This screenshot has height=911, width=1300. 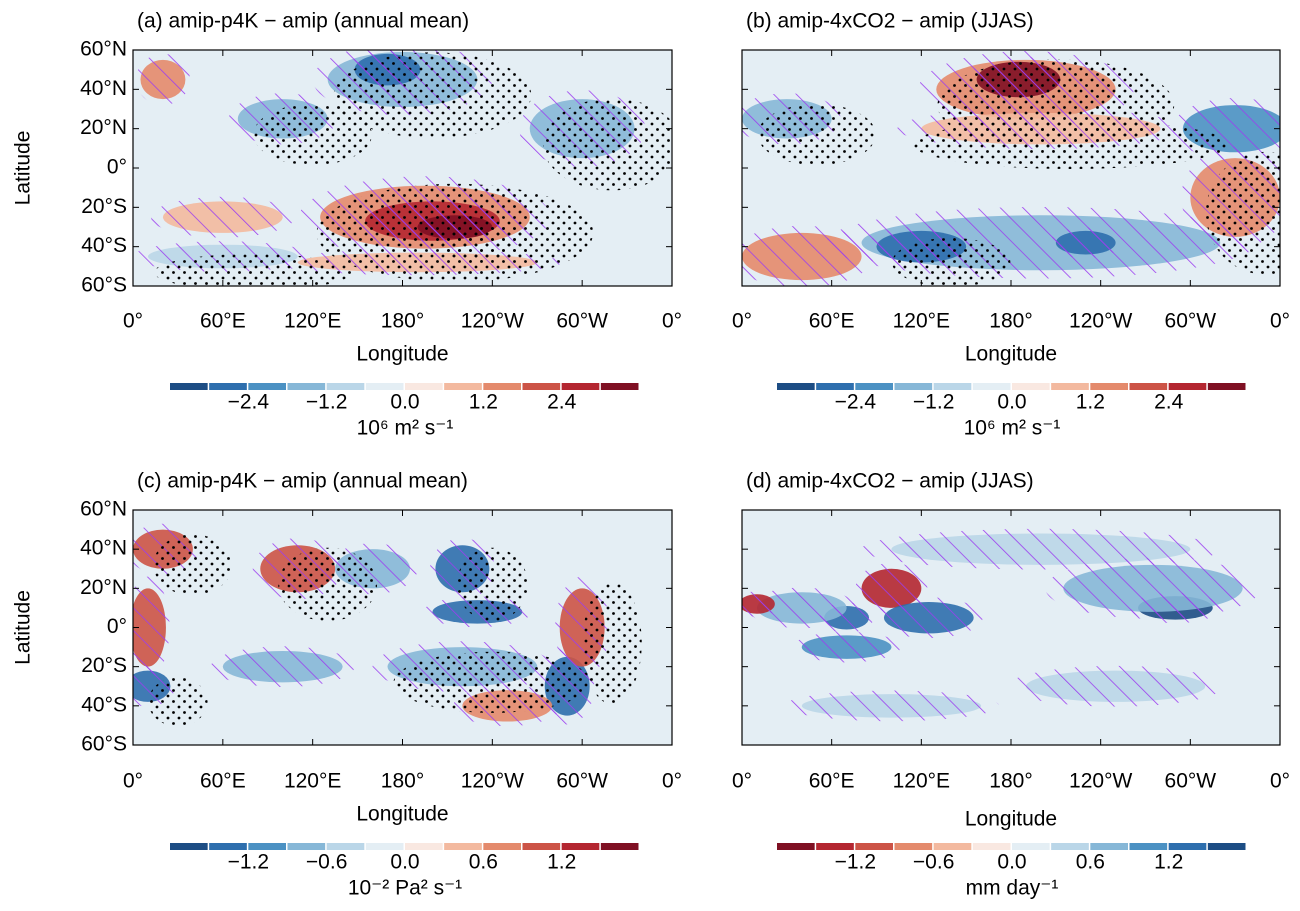 I want to click on colorbar-tick-label: −2.4, so click(x=856, y=402).